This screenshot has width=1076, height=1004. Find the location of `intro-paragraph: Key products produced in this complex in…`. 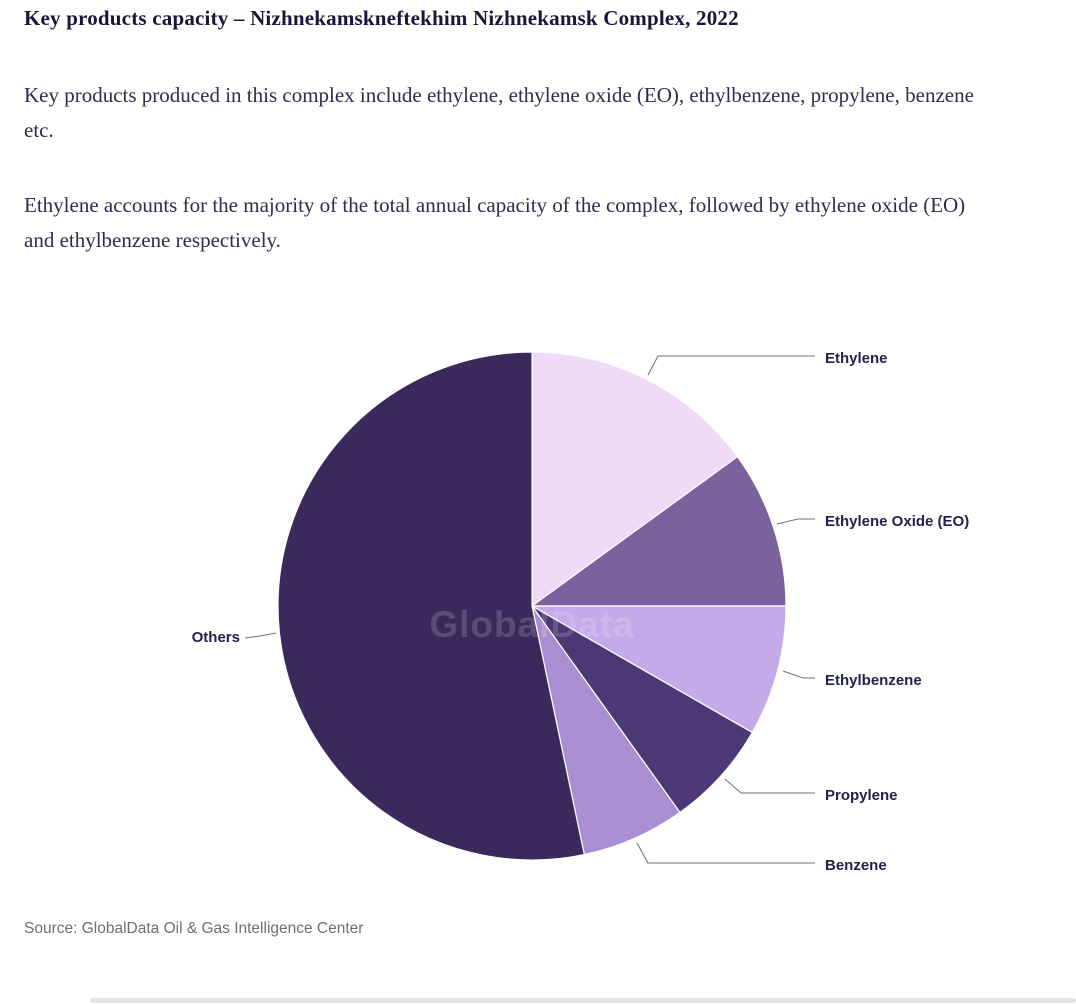

intro-paragraph: Key products produced in this complex in… is located at coordinates (499, 112).